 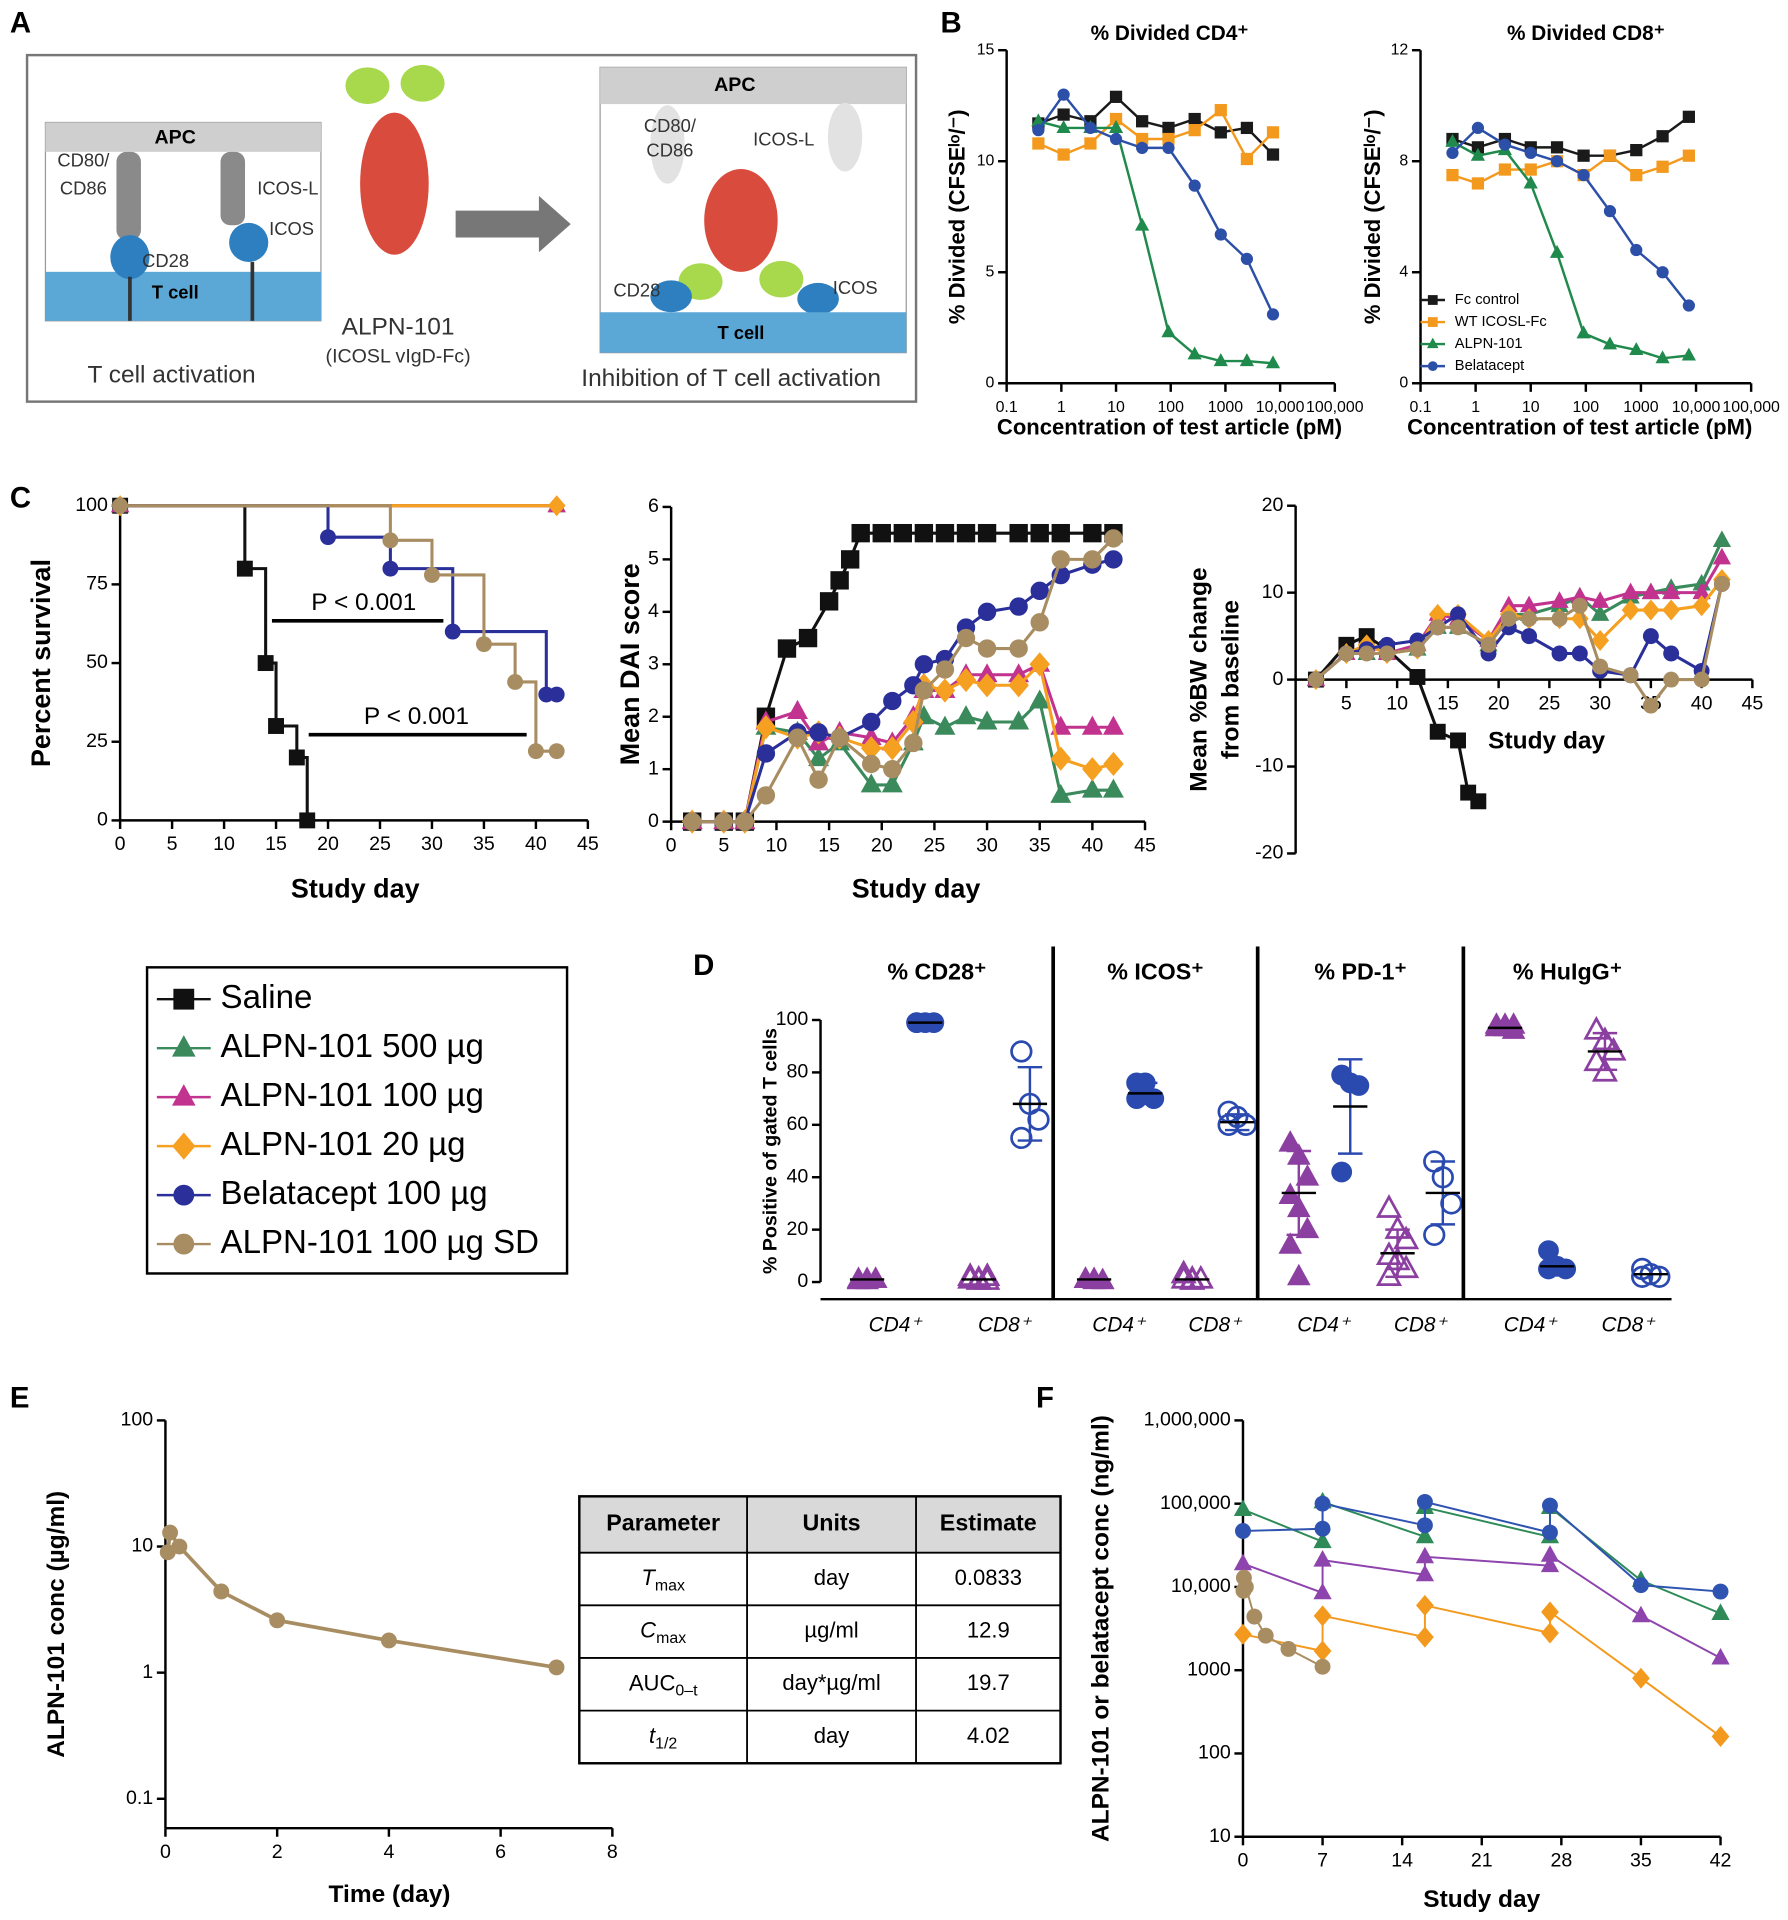 I want to click on parameter-symbol: C, so click(x=648, y=1629).